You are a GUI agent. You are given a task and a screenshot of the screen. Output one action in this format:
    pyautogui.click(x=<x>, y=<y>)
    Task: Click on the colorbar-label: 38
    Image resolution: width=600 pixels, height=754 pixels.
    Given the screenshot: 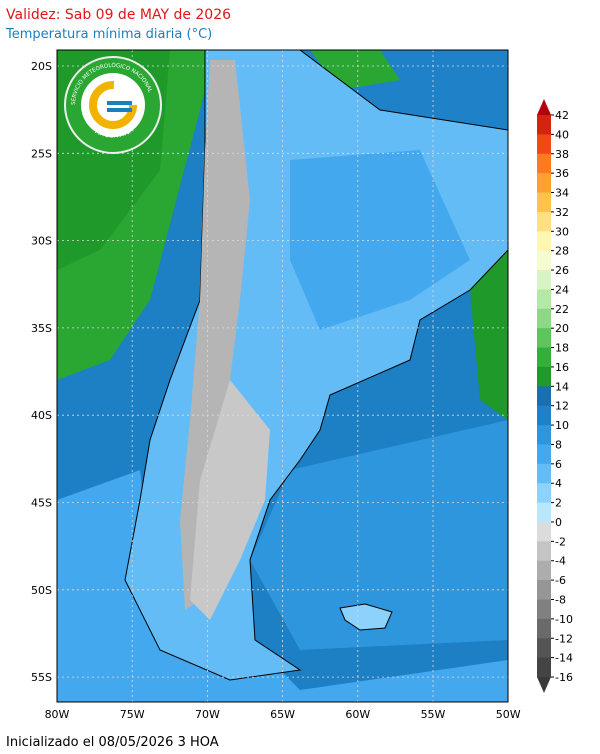 What is the action you would take?
    pyautogui.click(x=562, y=154)
    